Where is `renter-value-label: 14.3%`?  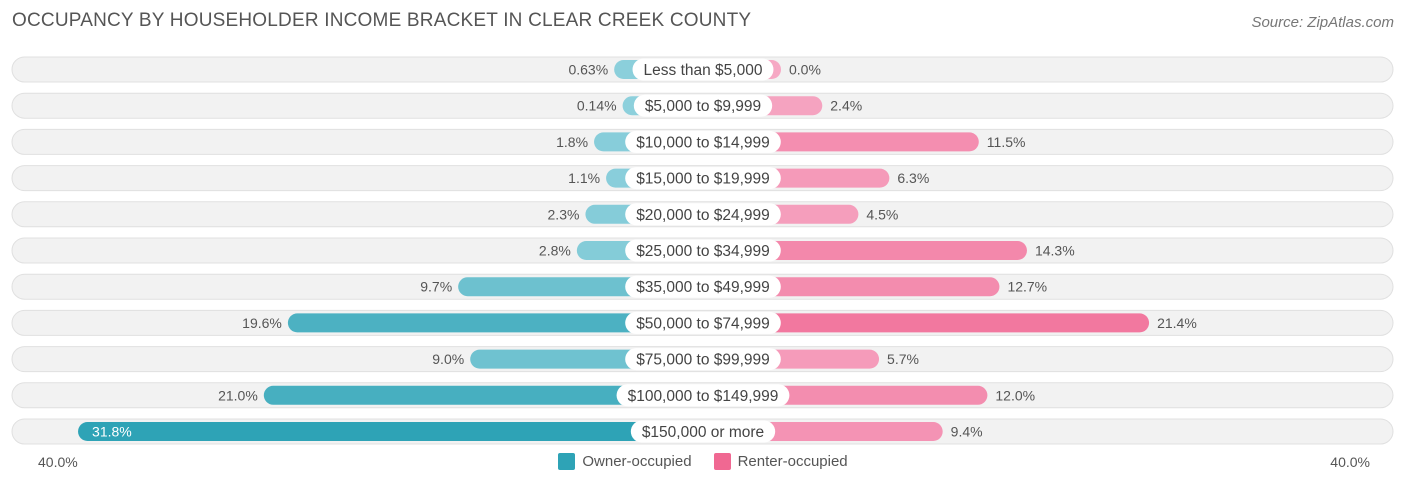
renter-value-label: 14.3% is located at coordinates (1055, 251).